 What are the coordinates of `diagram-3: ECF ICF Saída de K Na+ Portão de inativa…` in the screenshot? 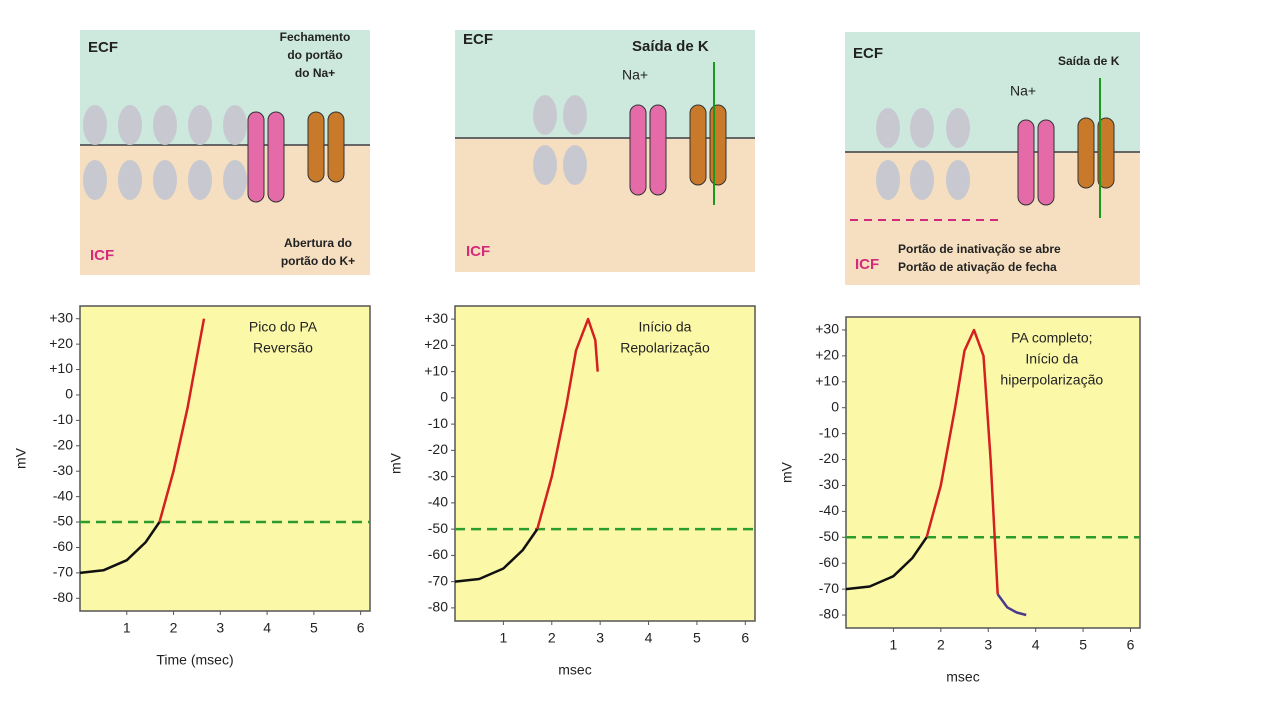 It's located at (992, 158).